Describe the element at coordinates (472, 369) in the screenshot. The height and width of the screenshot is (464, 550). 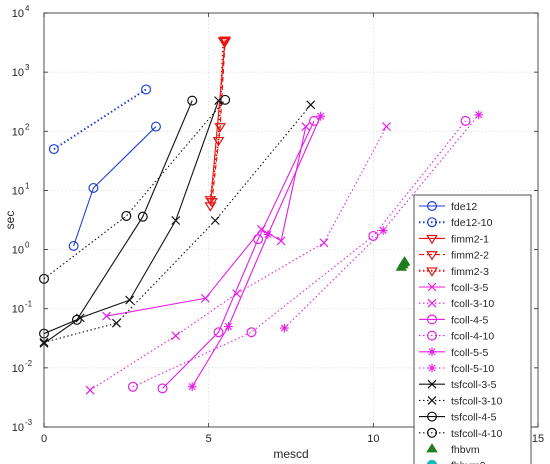
I see `legend-label: fcoll-5-10` at that location.